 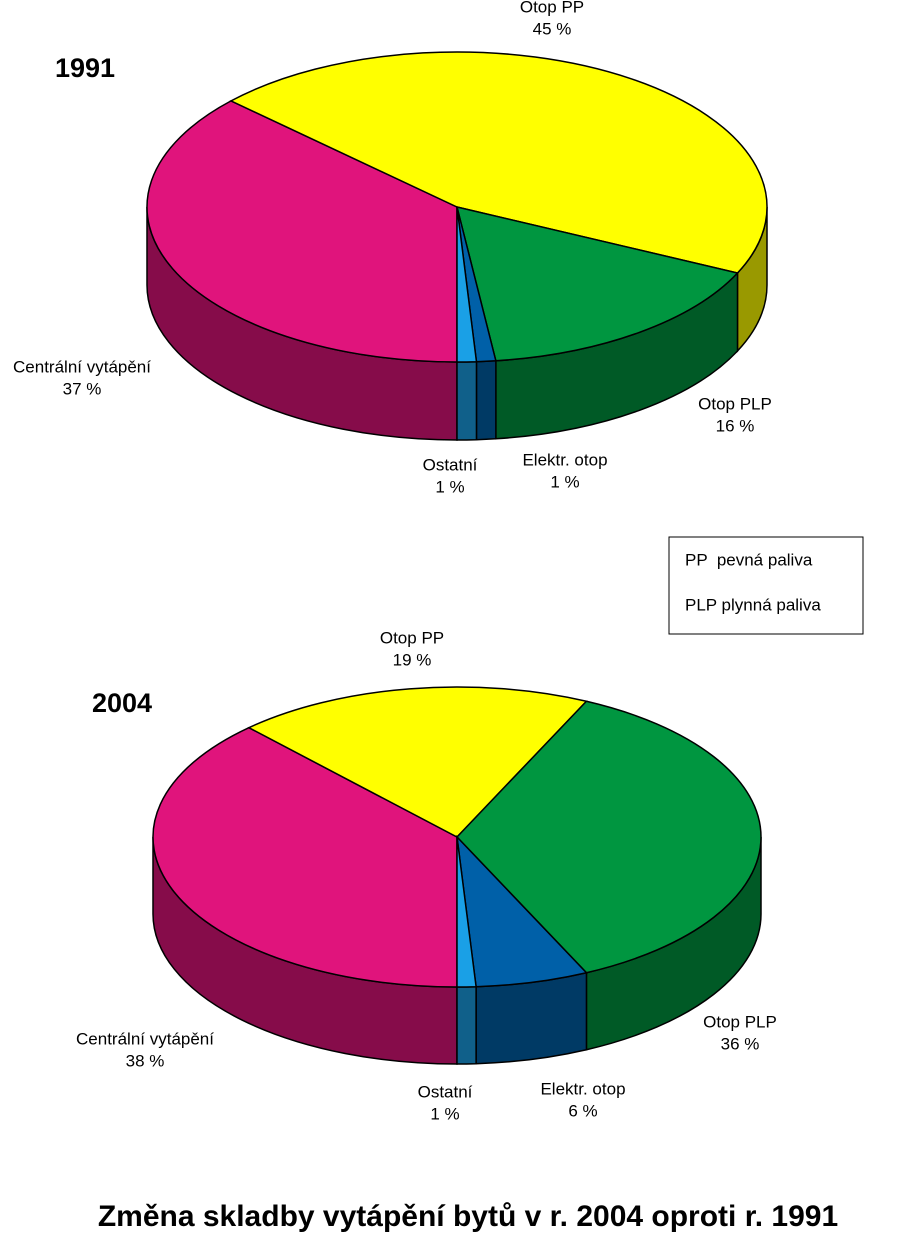 What do you see at coordinates (735, 425) in the screenshot?
I see `slice-value-label: 16 %` at bounding box center [735, 425].